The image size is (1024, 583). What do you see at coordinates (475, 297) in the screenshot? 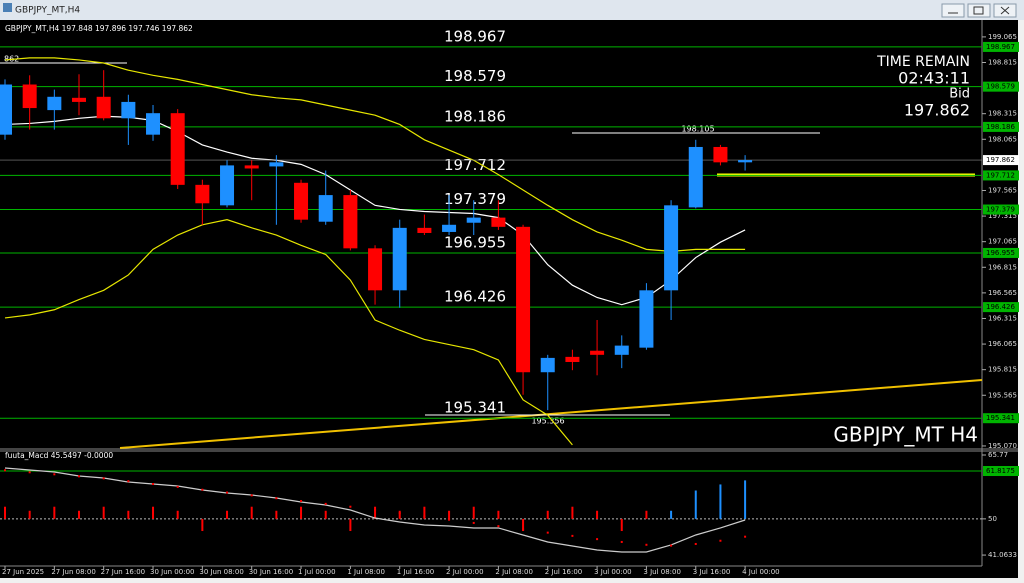
I see `level-label: 196.426` at bounding box center [475, 297].